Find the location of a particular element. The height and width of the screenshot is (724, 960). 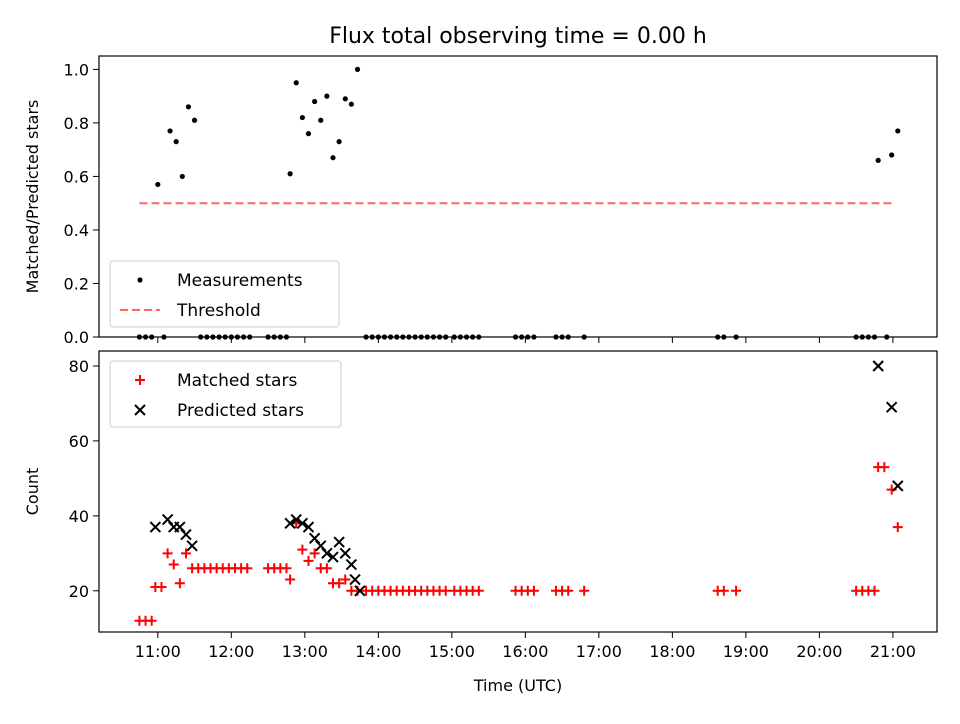

chart-title: Flux total observing time = 0.00 h is located at coordinates (518, 36).